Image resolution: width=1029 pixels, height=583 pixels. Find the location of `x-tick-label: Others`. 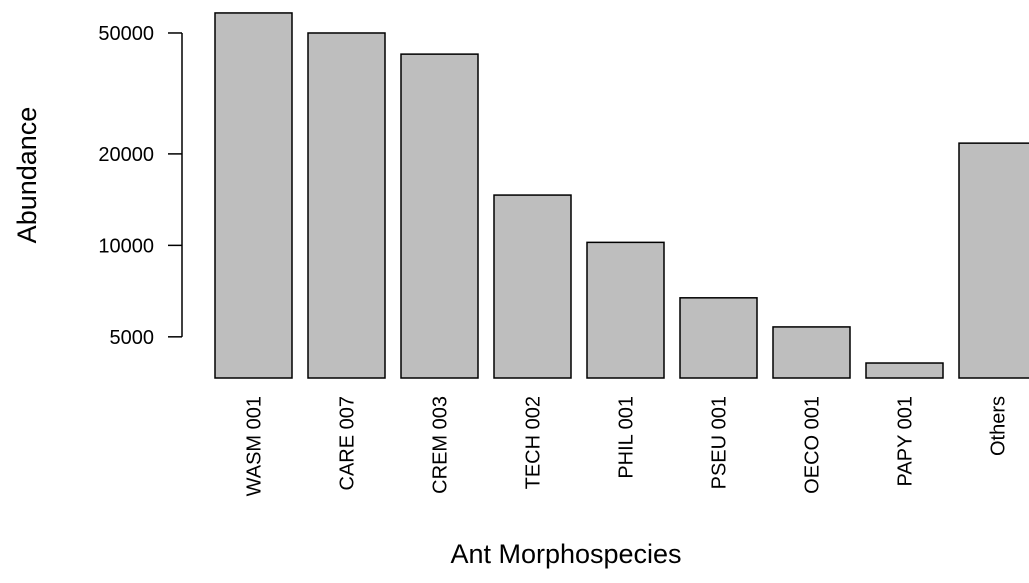

x-tick-label: Others is located at coordinates (999, 426).